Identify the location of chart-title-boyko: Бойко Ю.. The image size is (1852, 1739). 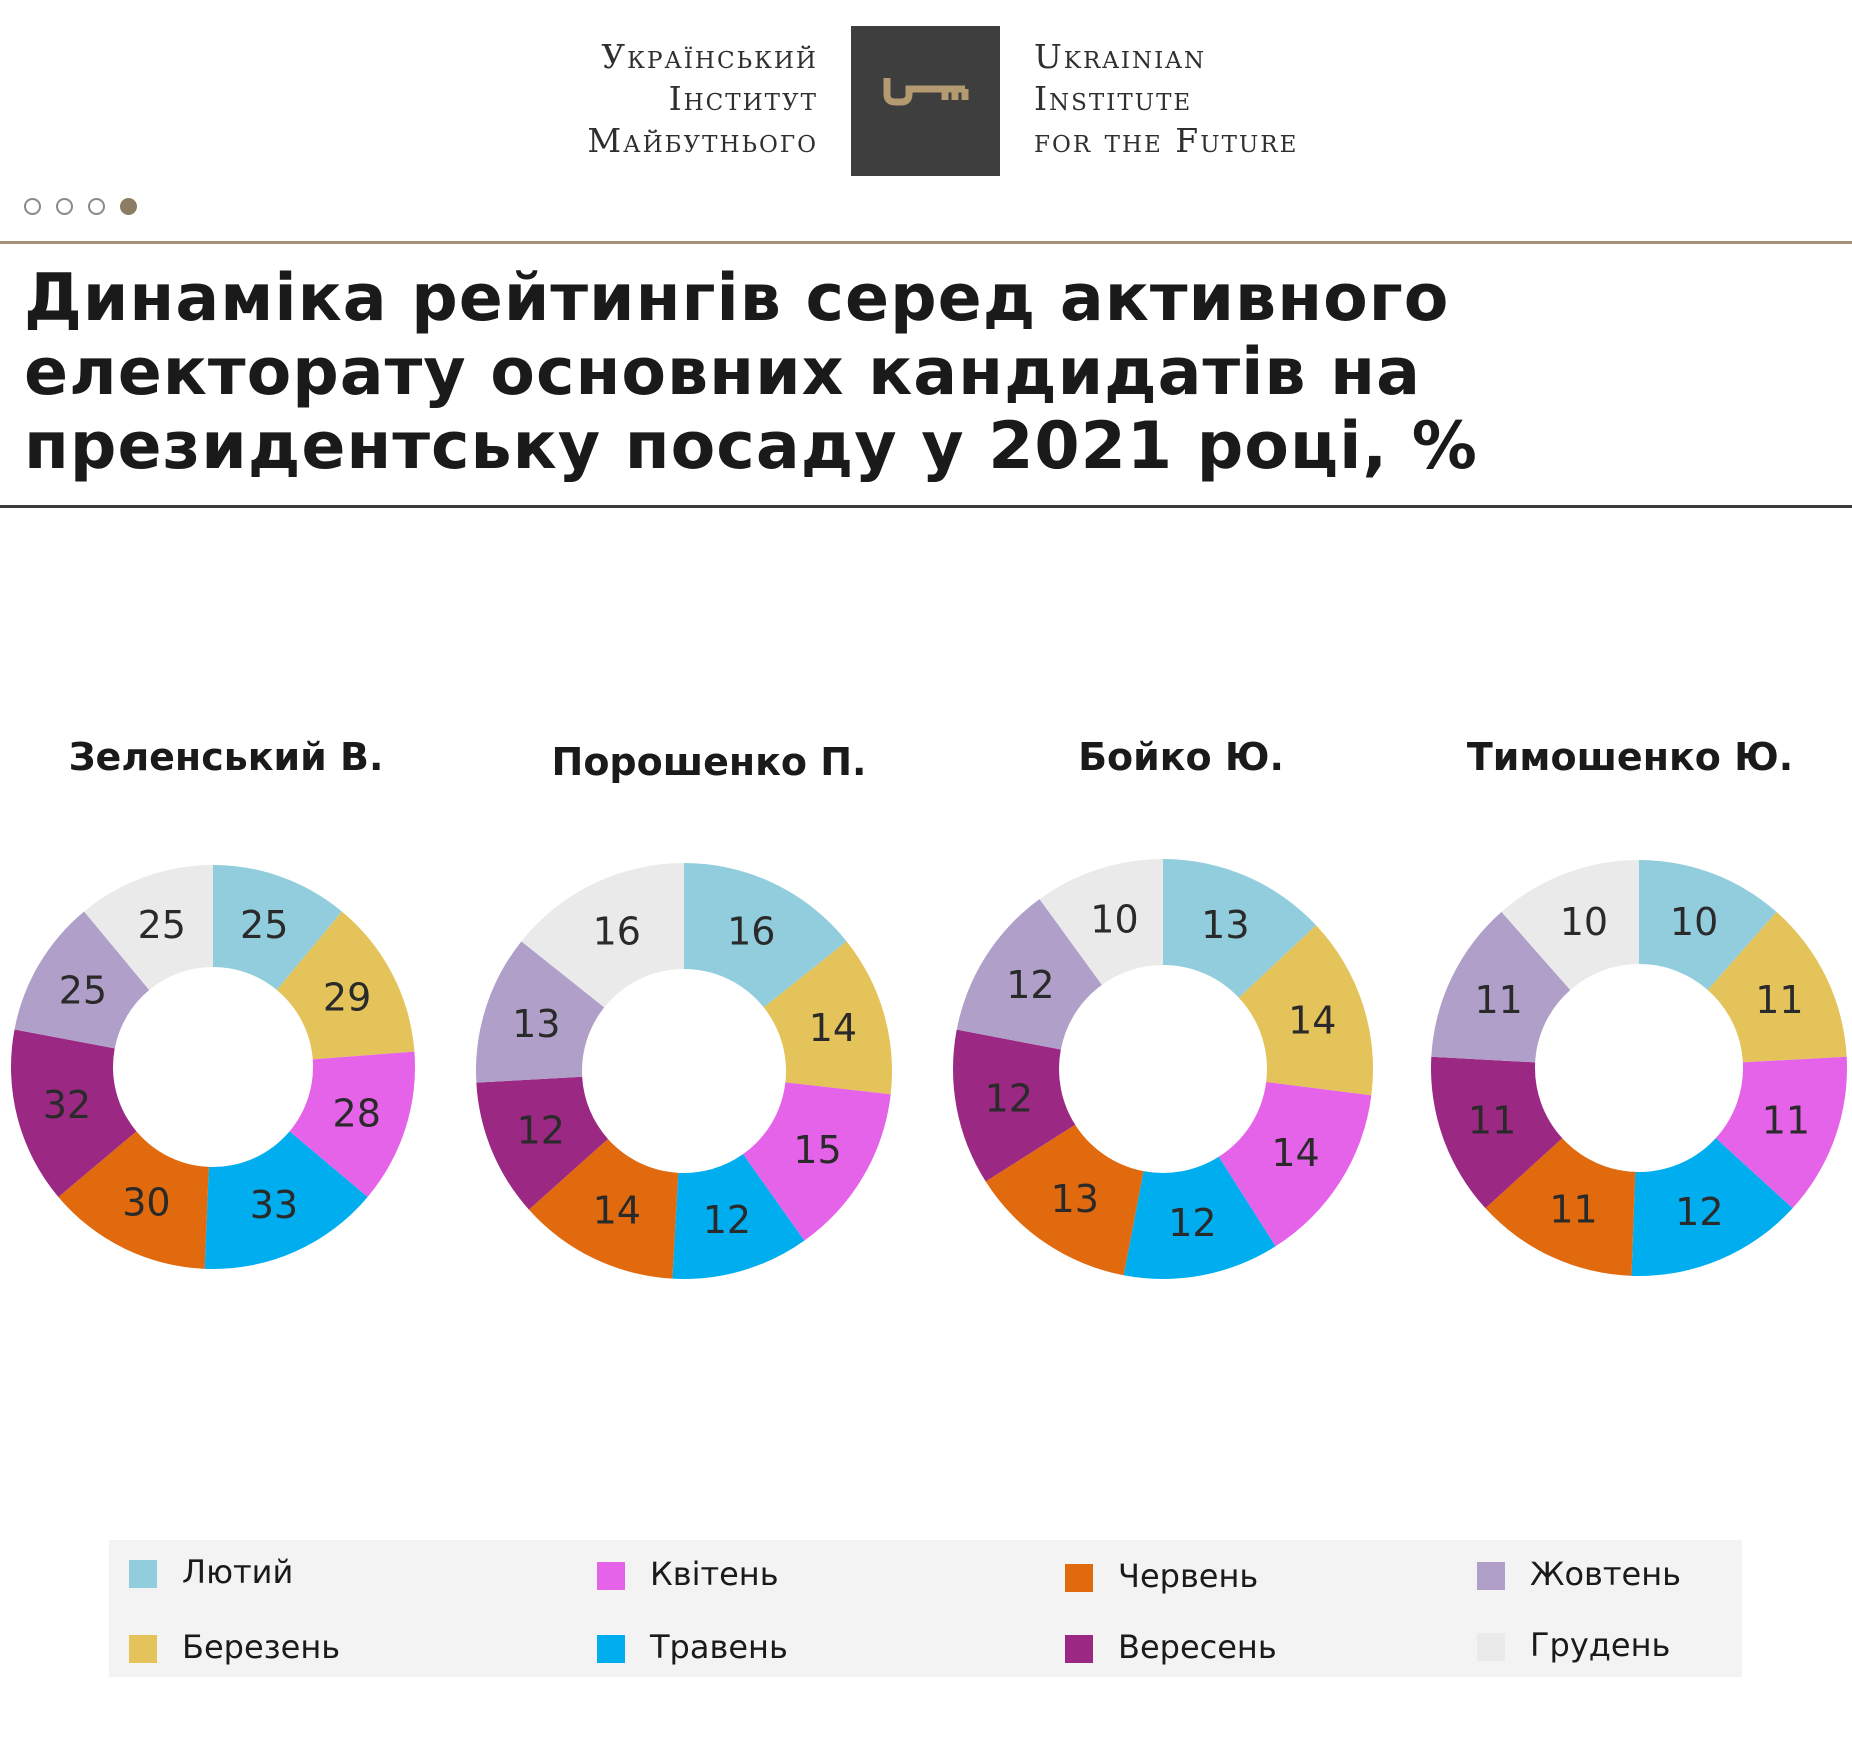
(1181, 757).